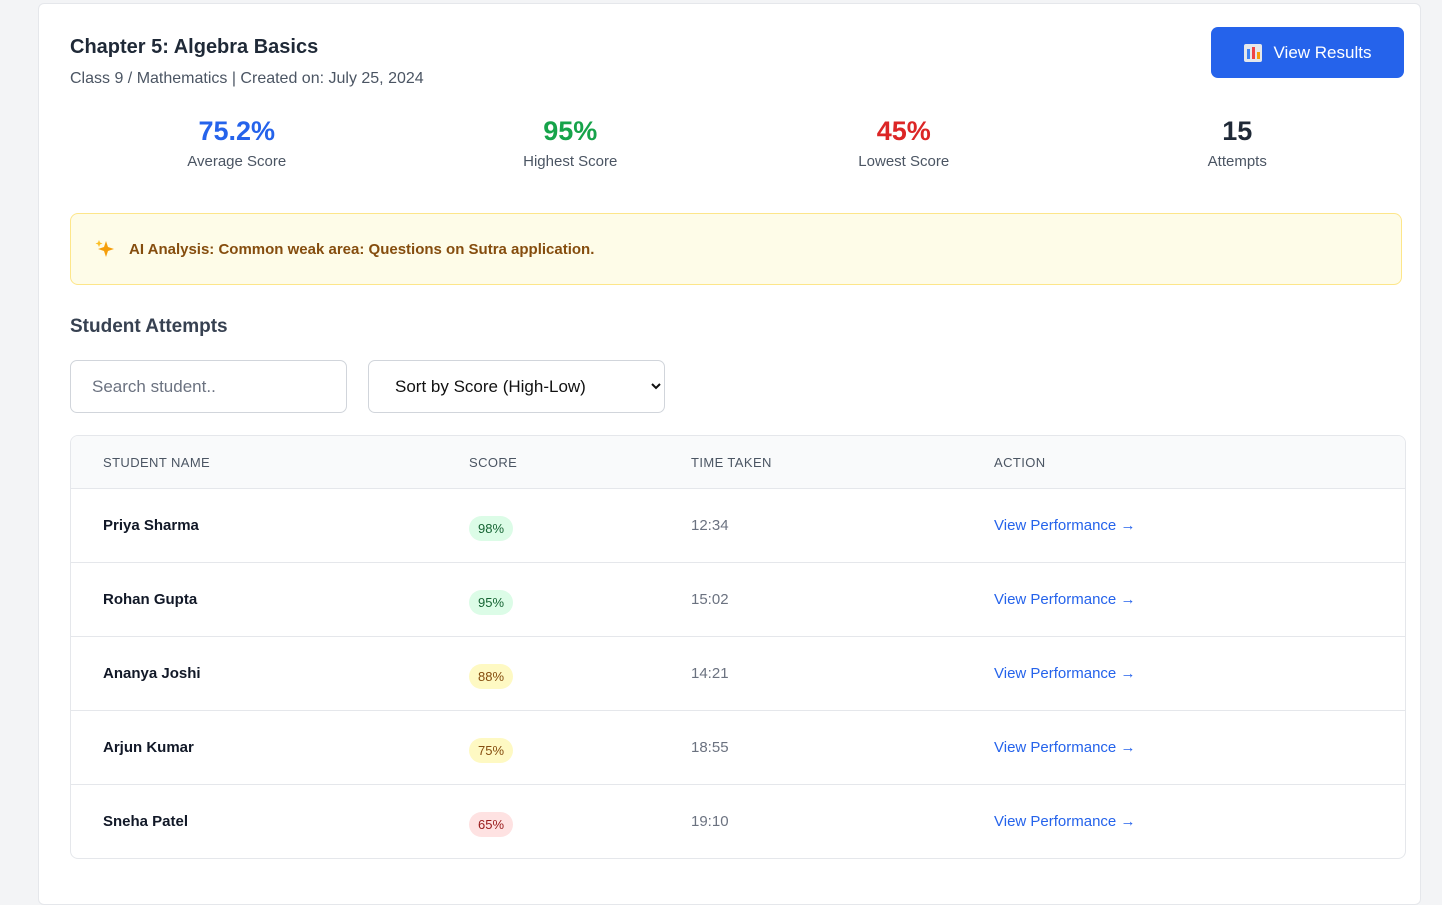  What do you see at coordinates (491, 528) in the screenshot?
I see `score-badge: 98%` at bounding box center [491, 528].